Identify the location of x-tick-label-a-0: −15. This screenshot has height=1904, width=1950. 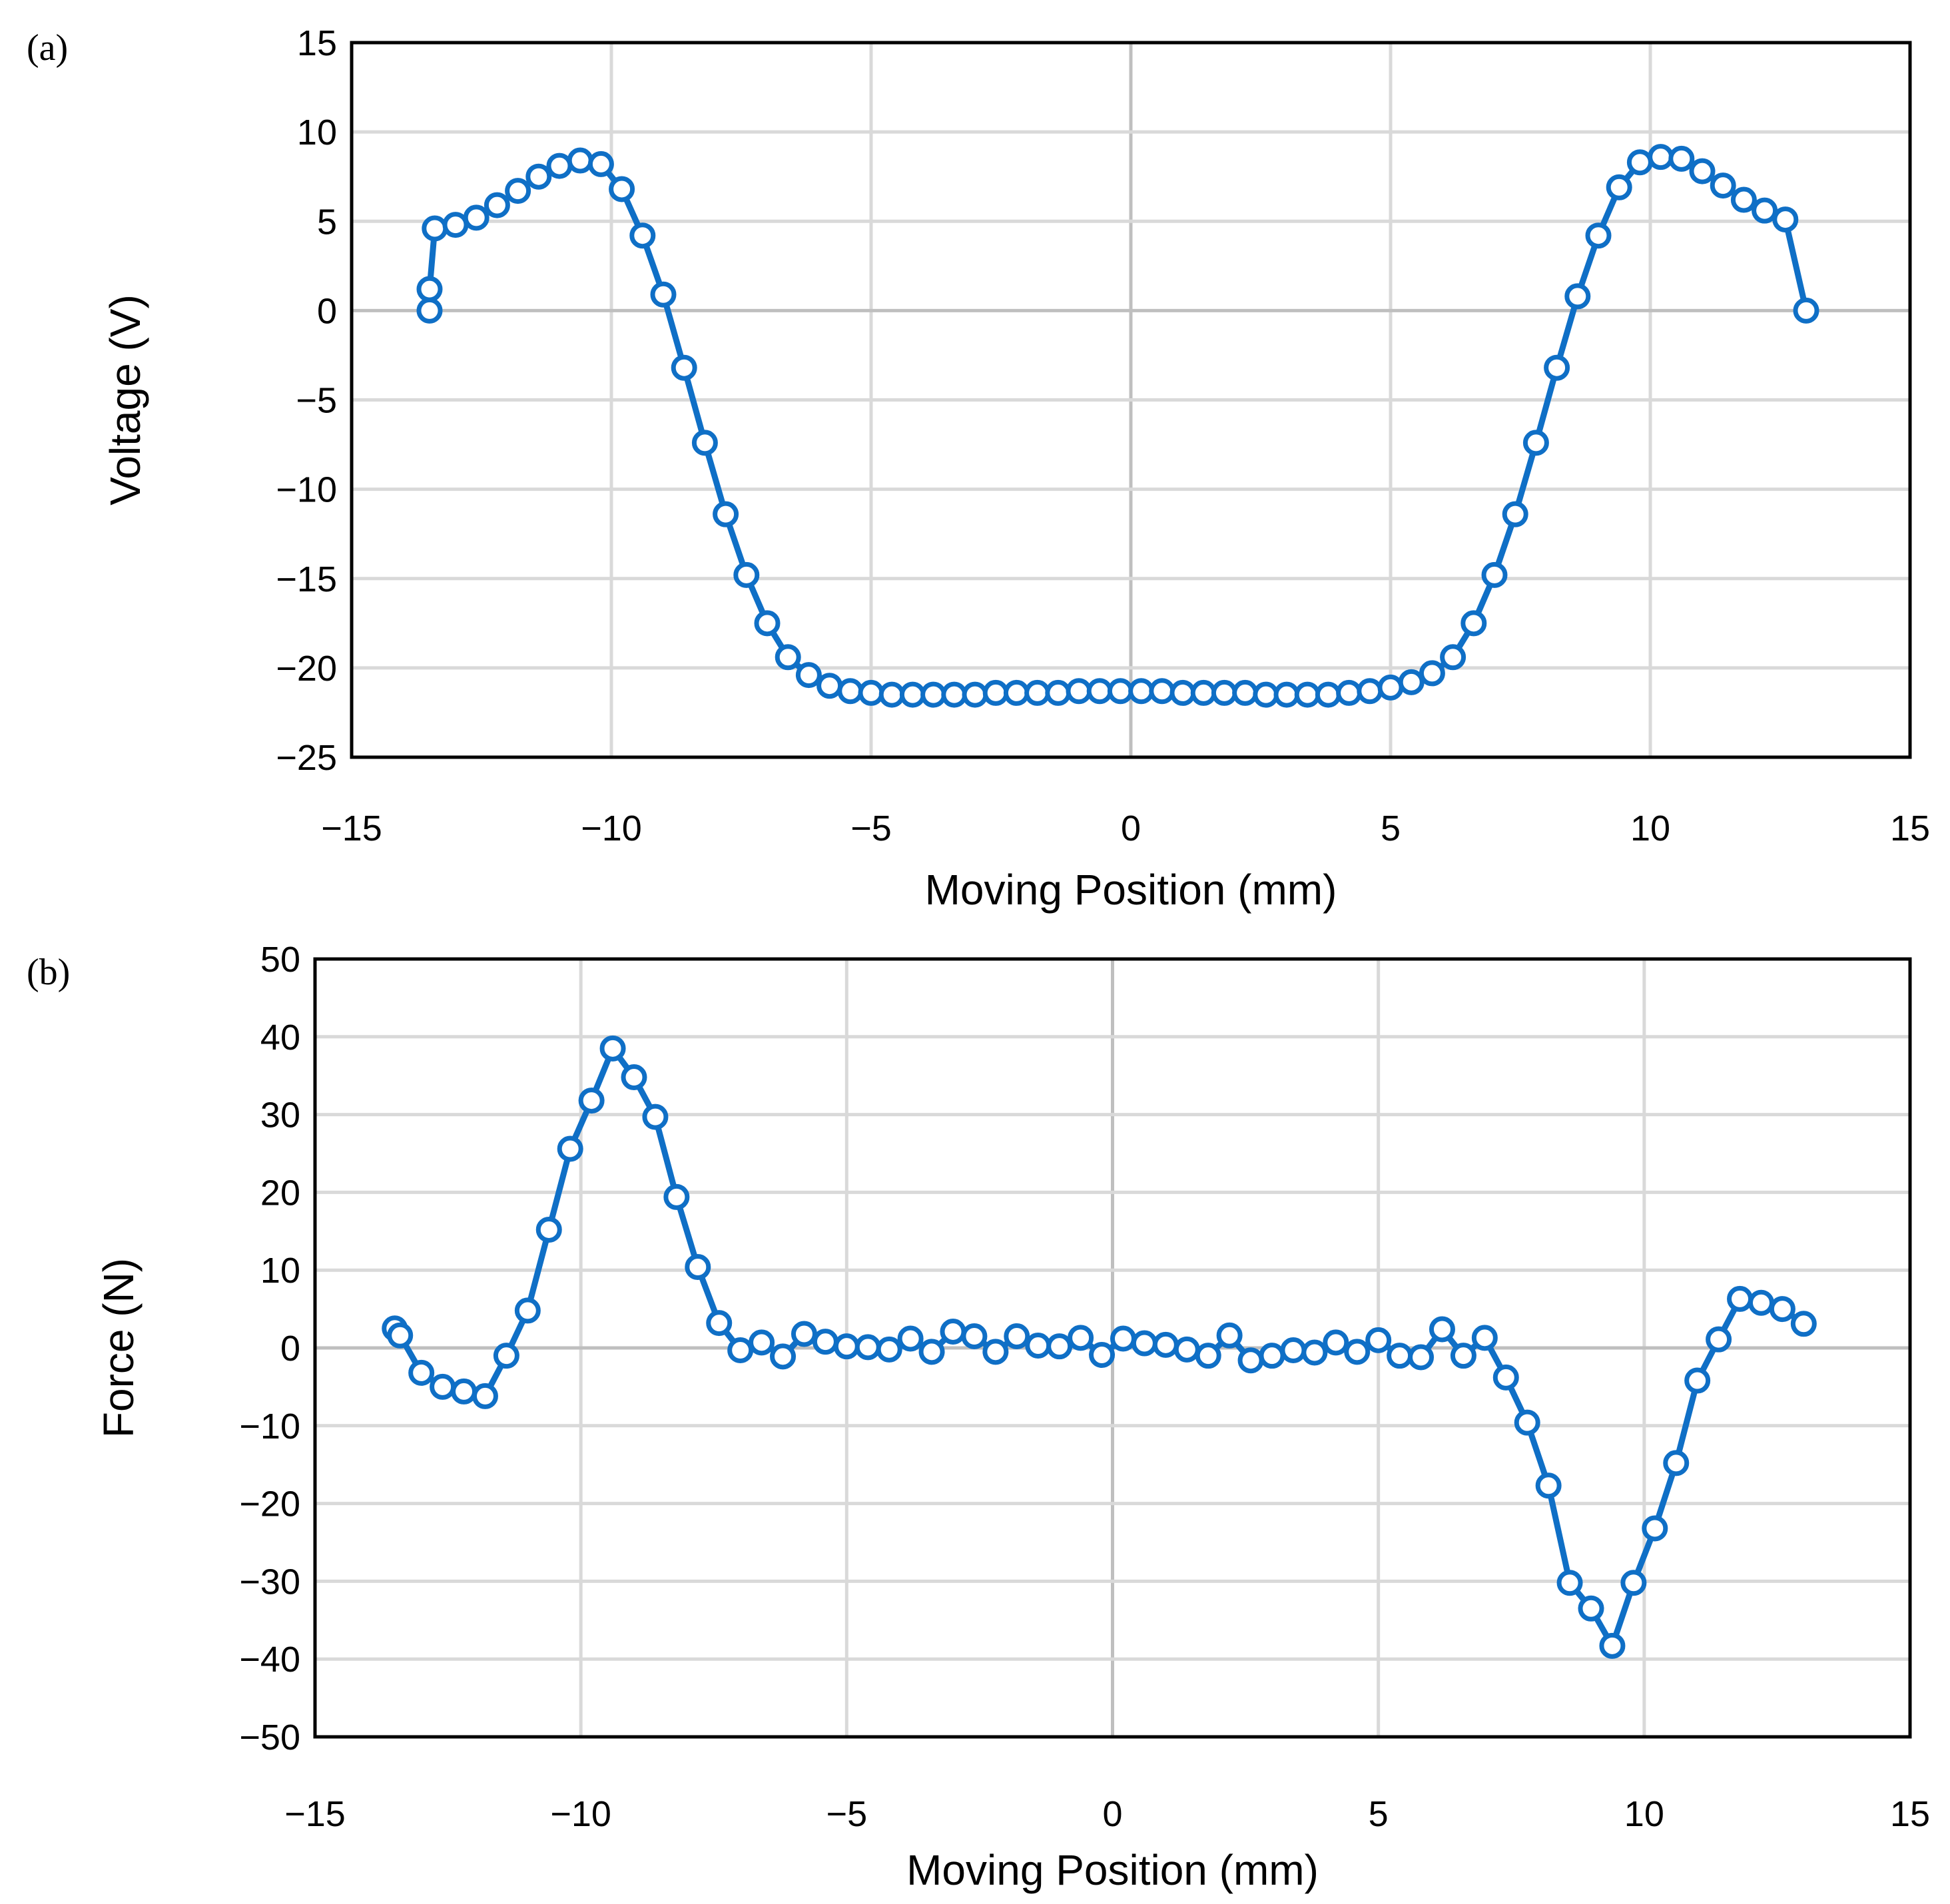
(351, 828).